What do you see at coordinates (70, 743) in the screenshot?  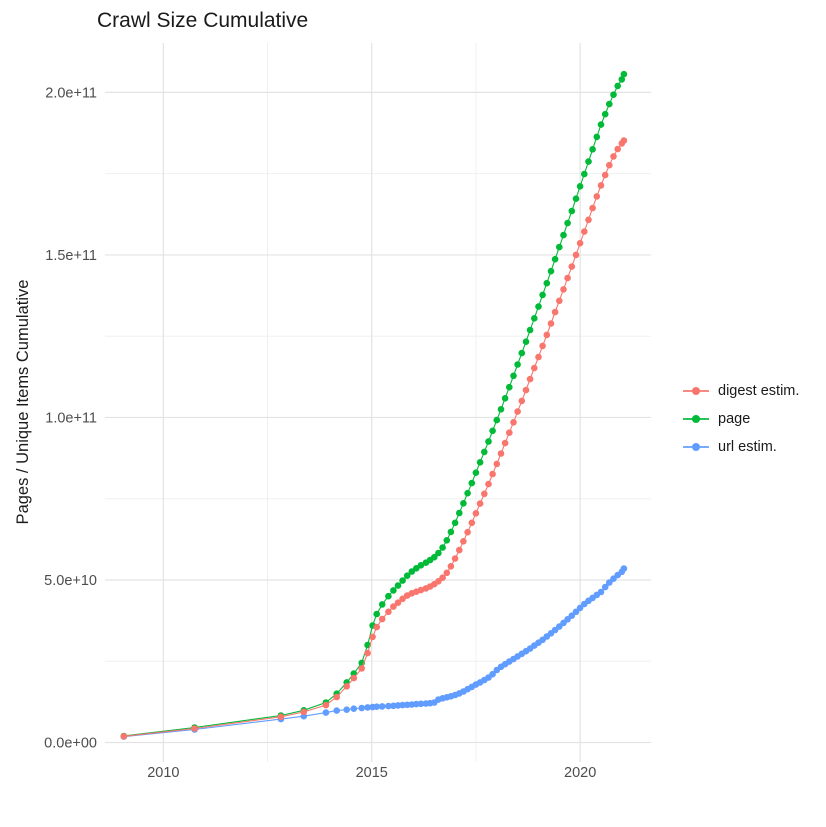 I see `svg-text: 0.0e+00` at bounding box center [70, 743].